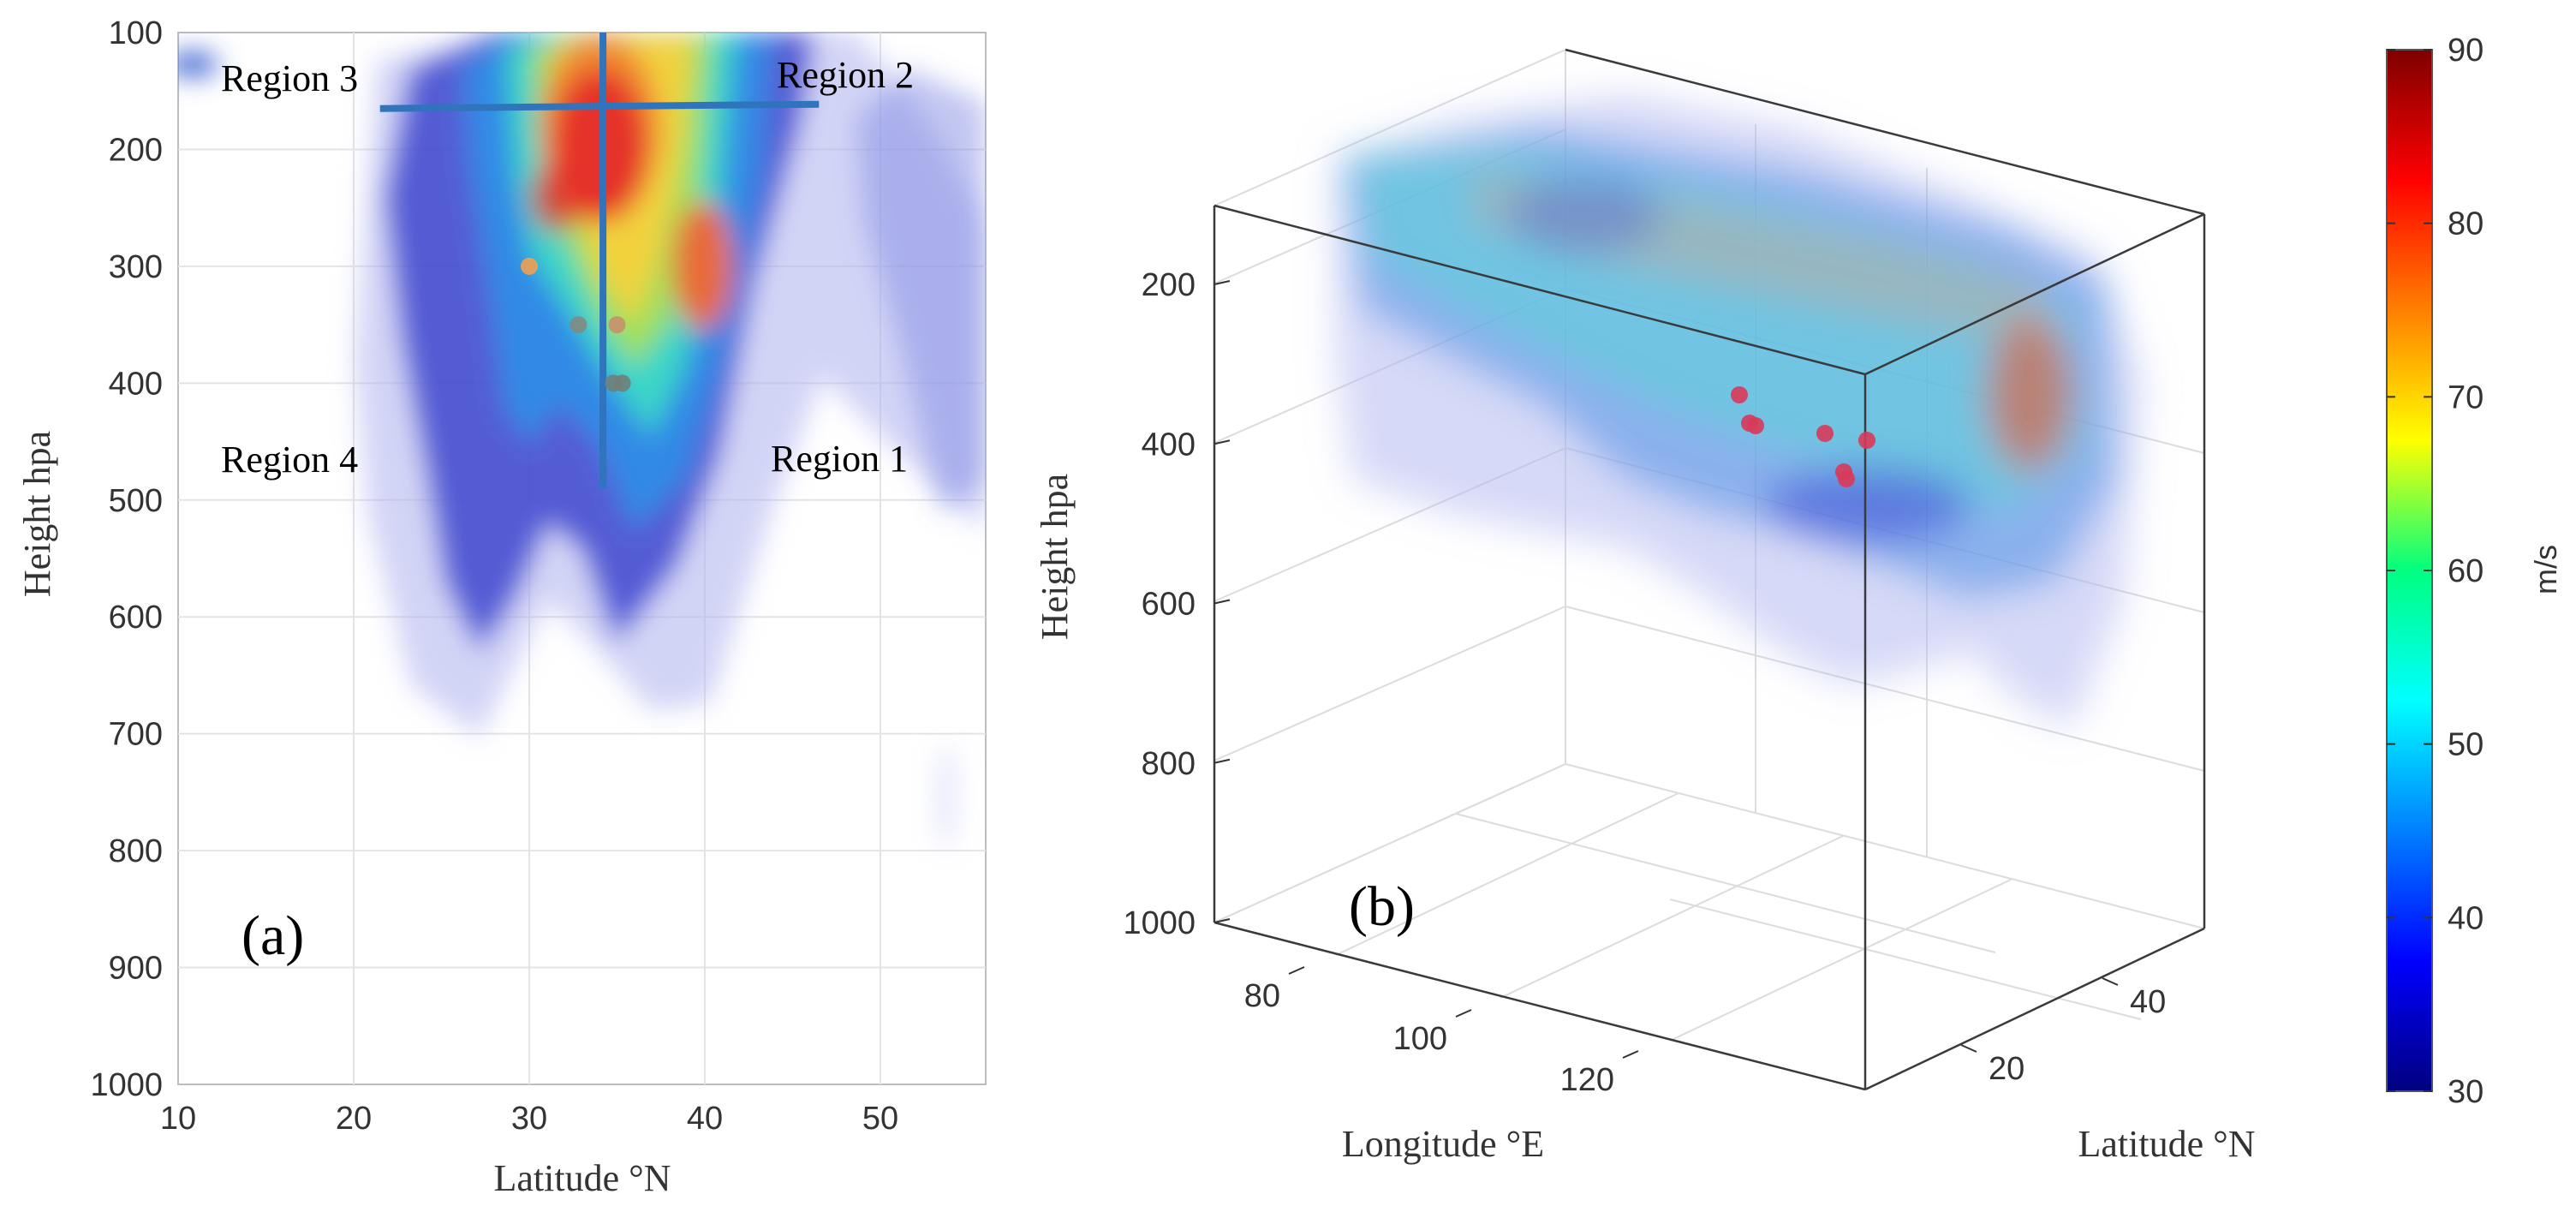  I want to click on panel-a-points, so click(576, 324).